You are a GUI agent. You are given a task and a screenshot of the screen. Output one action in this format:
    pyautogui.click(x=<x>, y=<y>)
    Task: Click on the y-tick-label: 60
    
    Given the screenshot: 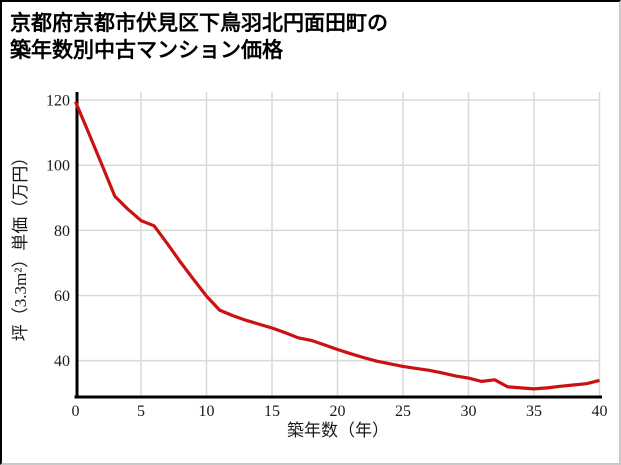 What is the action you would take?
    pyautogui.click(x=62, y=296)
    